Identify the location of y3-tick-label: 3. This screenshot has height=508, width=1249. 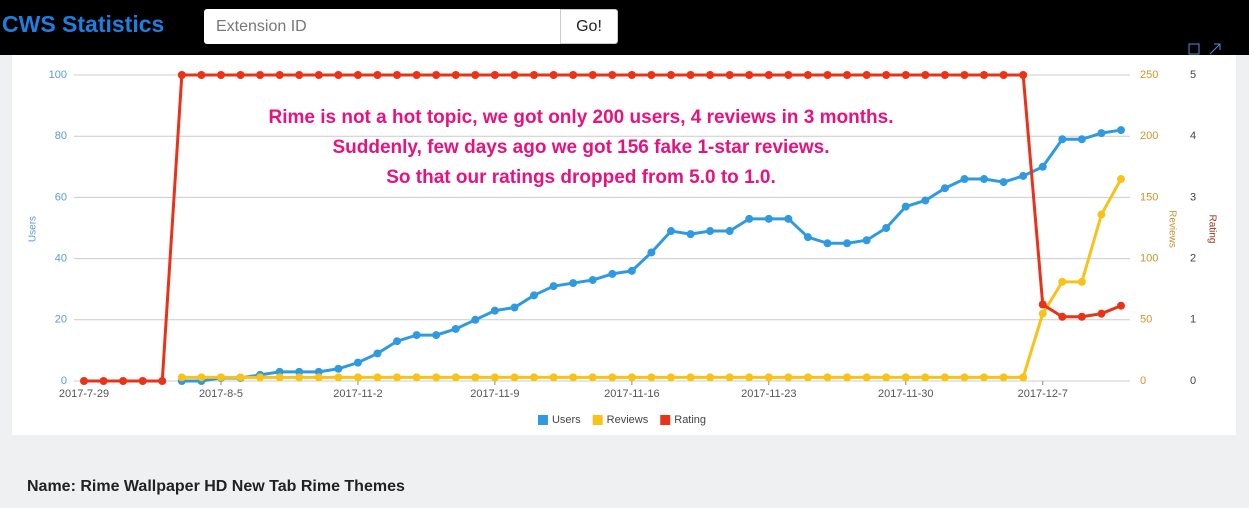
(1193, 197).